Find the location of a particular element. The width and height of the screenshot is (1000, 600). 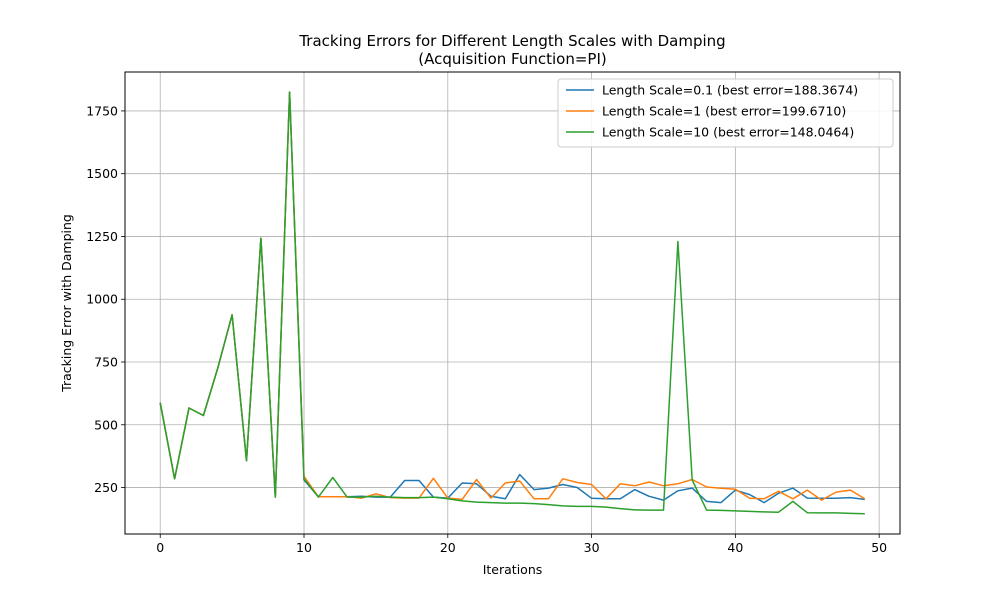

legend-label-series-2: Length Scale=1 (best error=199.6710) is located at coordinates (724, 111).